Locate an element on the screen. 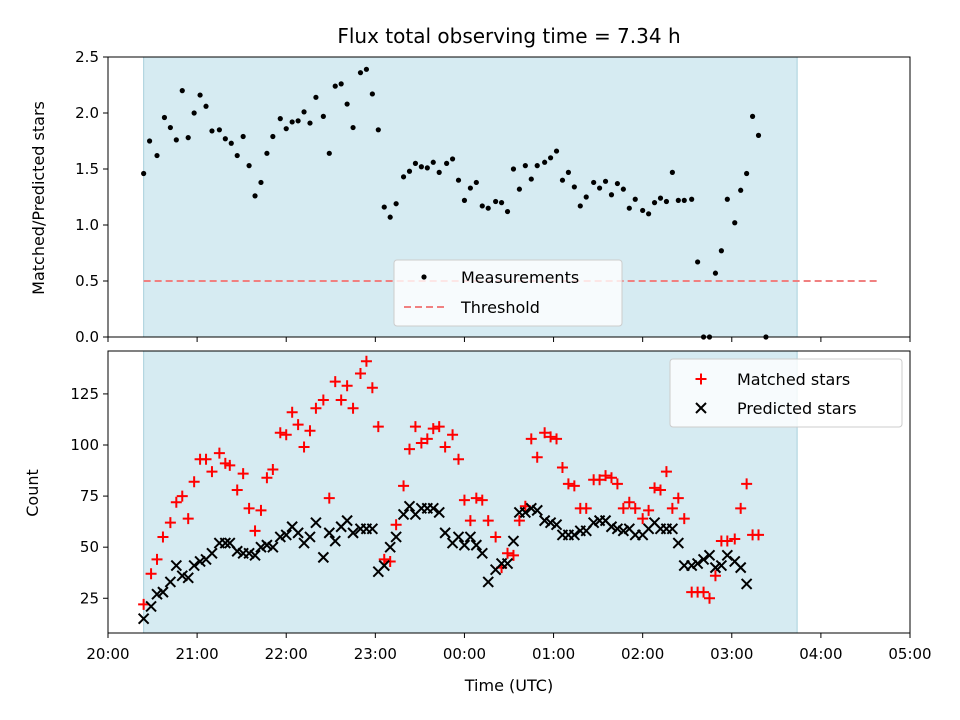  legend-marker-measurements is located at coordinates (424, 277).